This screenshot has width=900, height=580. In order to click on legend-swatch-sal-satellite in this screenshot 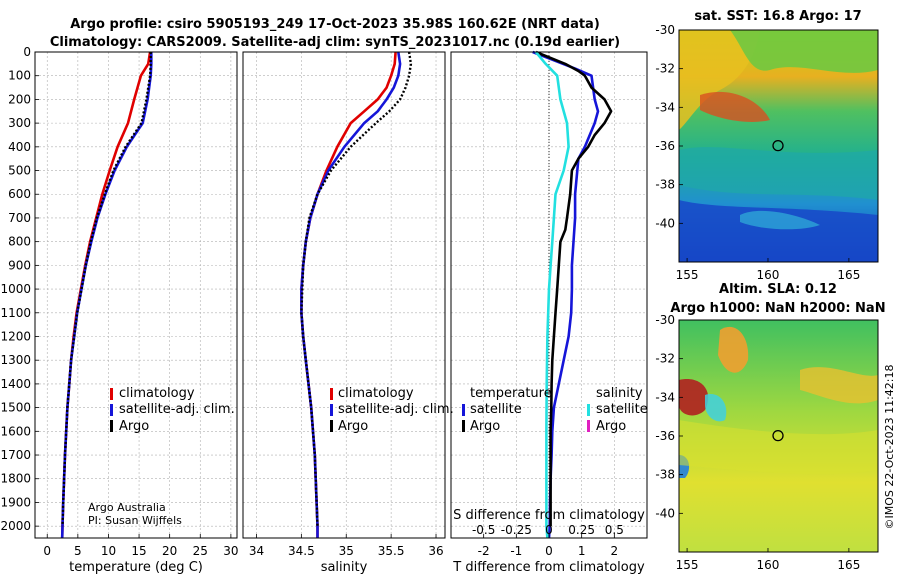, I will do `click(588, 410)`.